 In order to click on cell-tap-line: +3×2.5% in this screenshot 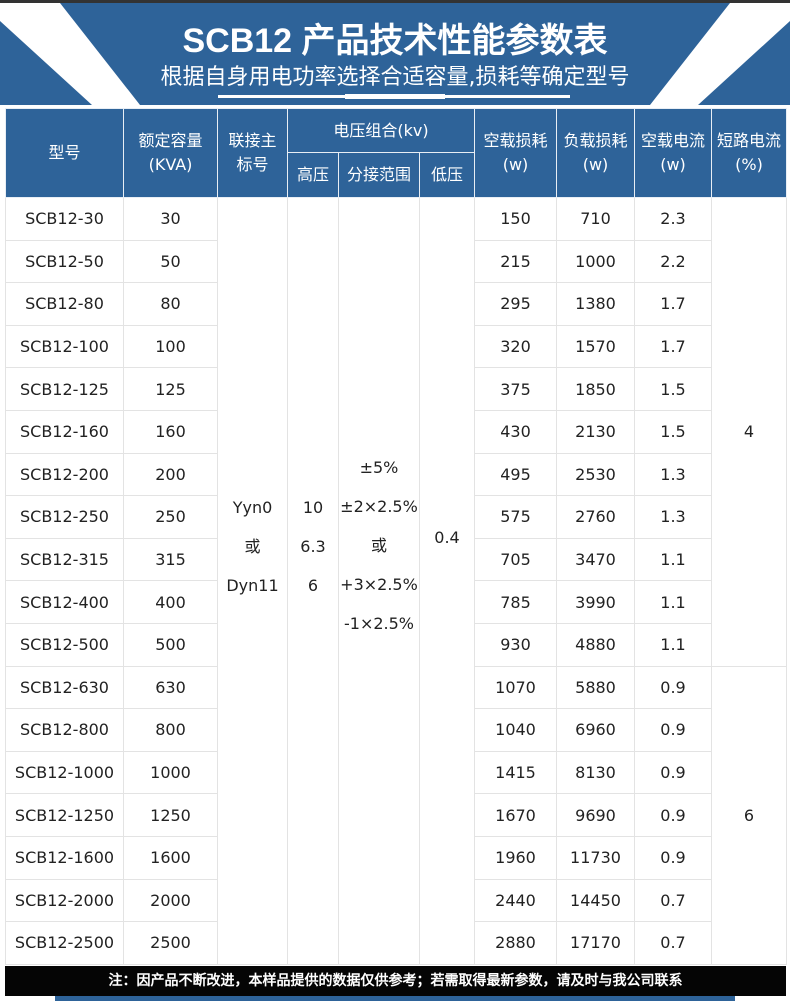, I will do `click(379, 584)`.